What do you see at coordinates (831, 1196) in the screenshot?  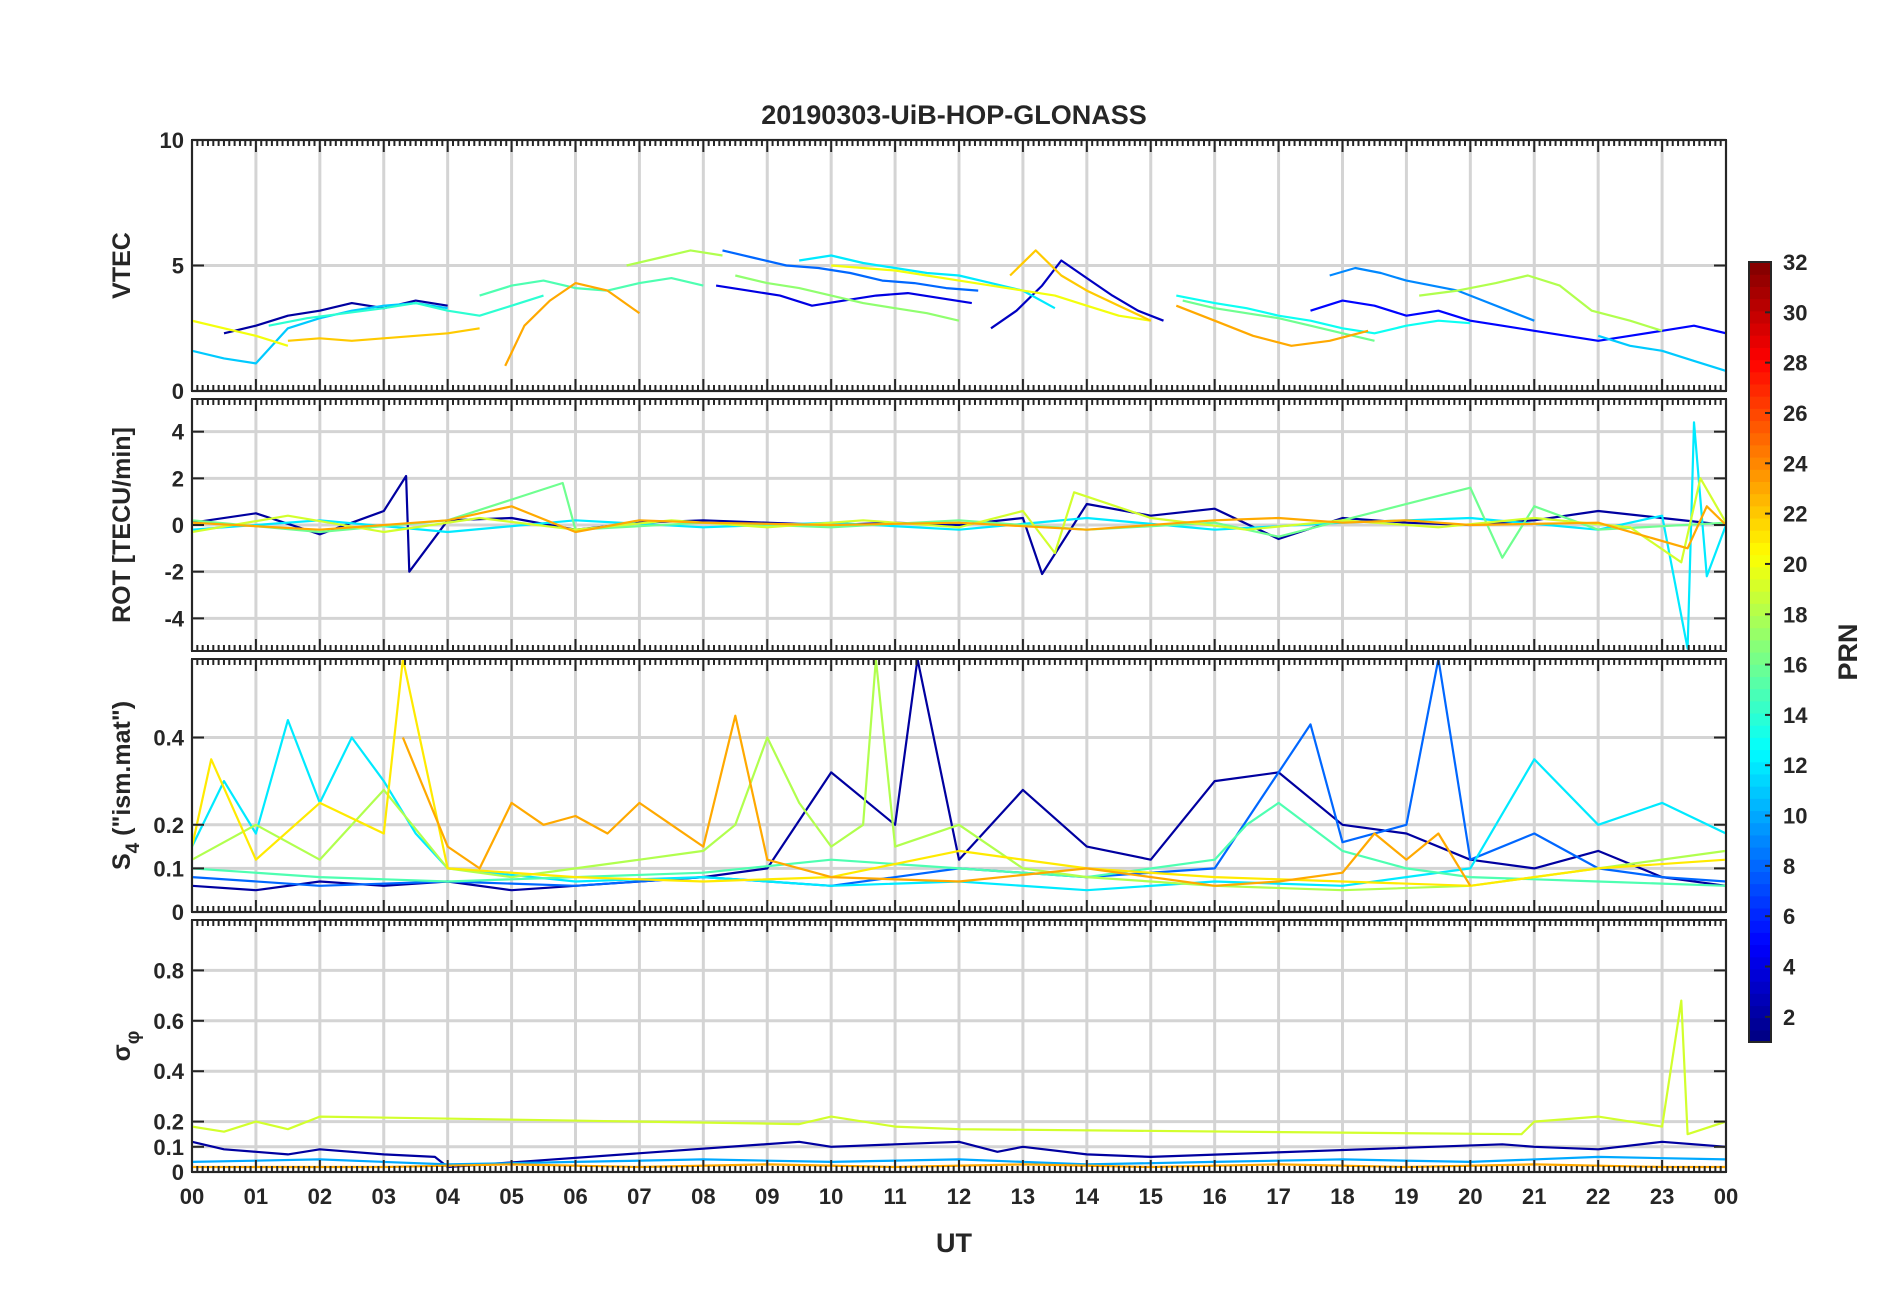 I see `x-tick-label: 10` at bounding box center [831, 1196].